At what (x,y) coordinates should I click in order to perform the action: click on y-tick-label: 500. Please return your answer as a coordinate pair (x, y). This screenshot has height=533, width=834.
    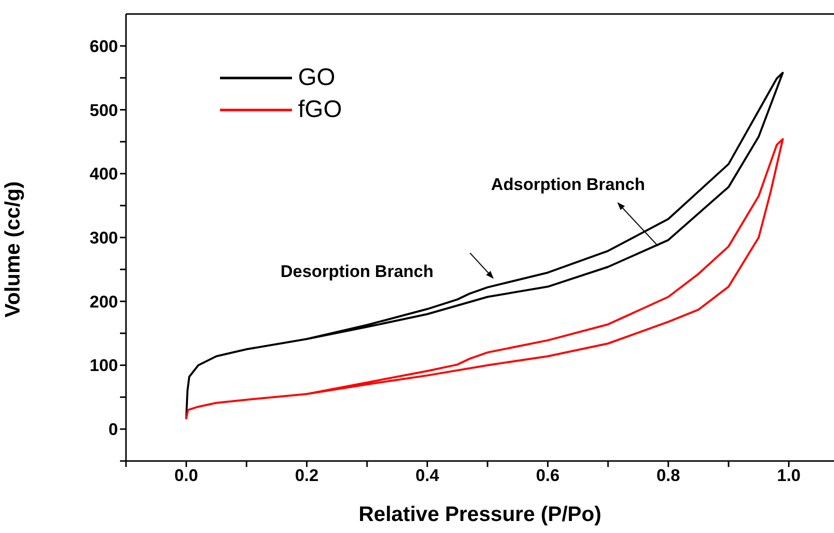
    Looking at the image, I should click on (104, 110).